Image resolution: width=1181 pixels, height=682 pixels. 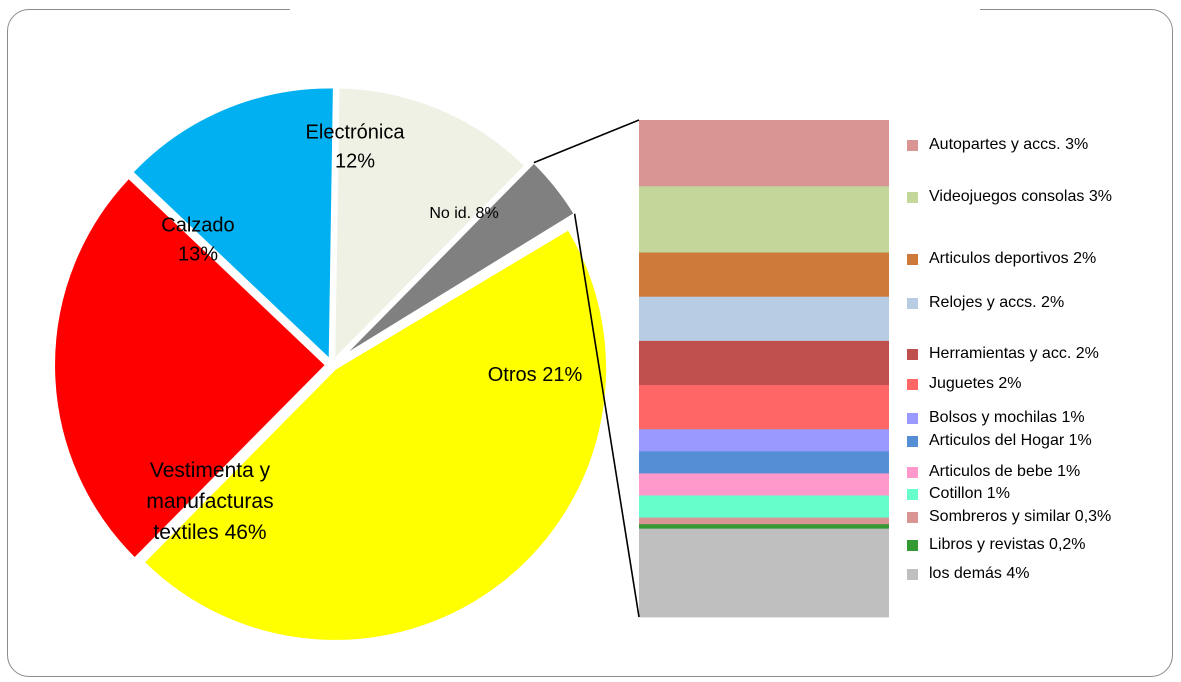 What do you see at coordinates (430, 224) in the screenshot?
I see `pie-slice-no-id` at bounding box center [430, 224].